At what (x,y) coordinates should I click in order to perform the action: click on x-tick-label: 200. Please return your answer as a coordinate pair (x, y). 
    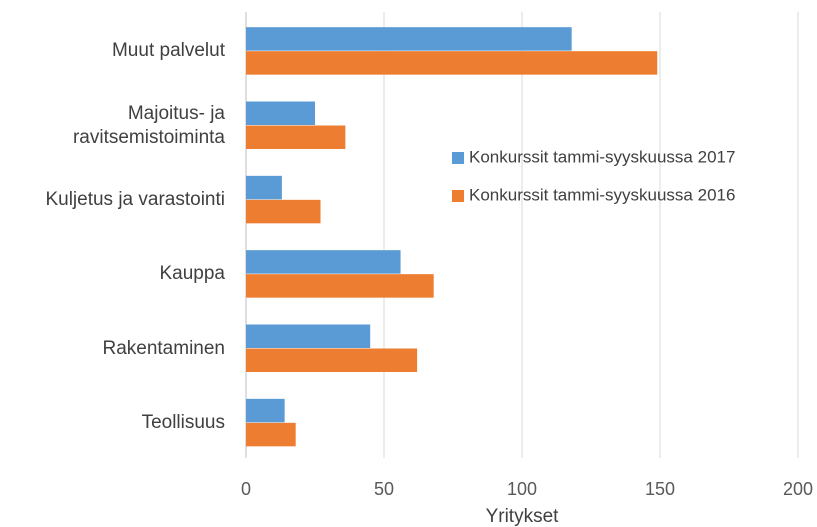
    Looking at the image, I should click on (798, 489).